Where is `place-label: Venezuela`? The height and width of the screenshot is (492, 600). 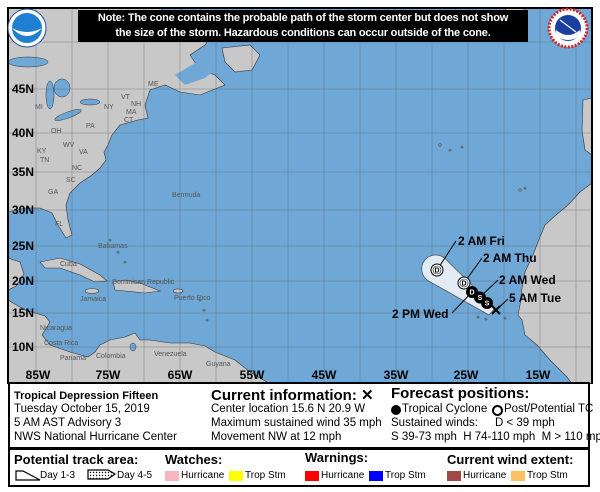
place-label: Venezuela is located at coordinates (170, 354).